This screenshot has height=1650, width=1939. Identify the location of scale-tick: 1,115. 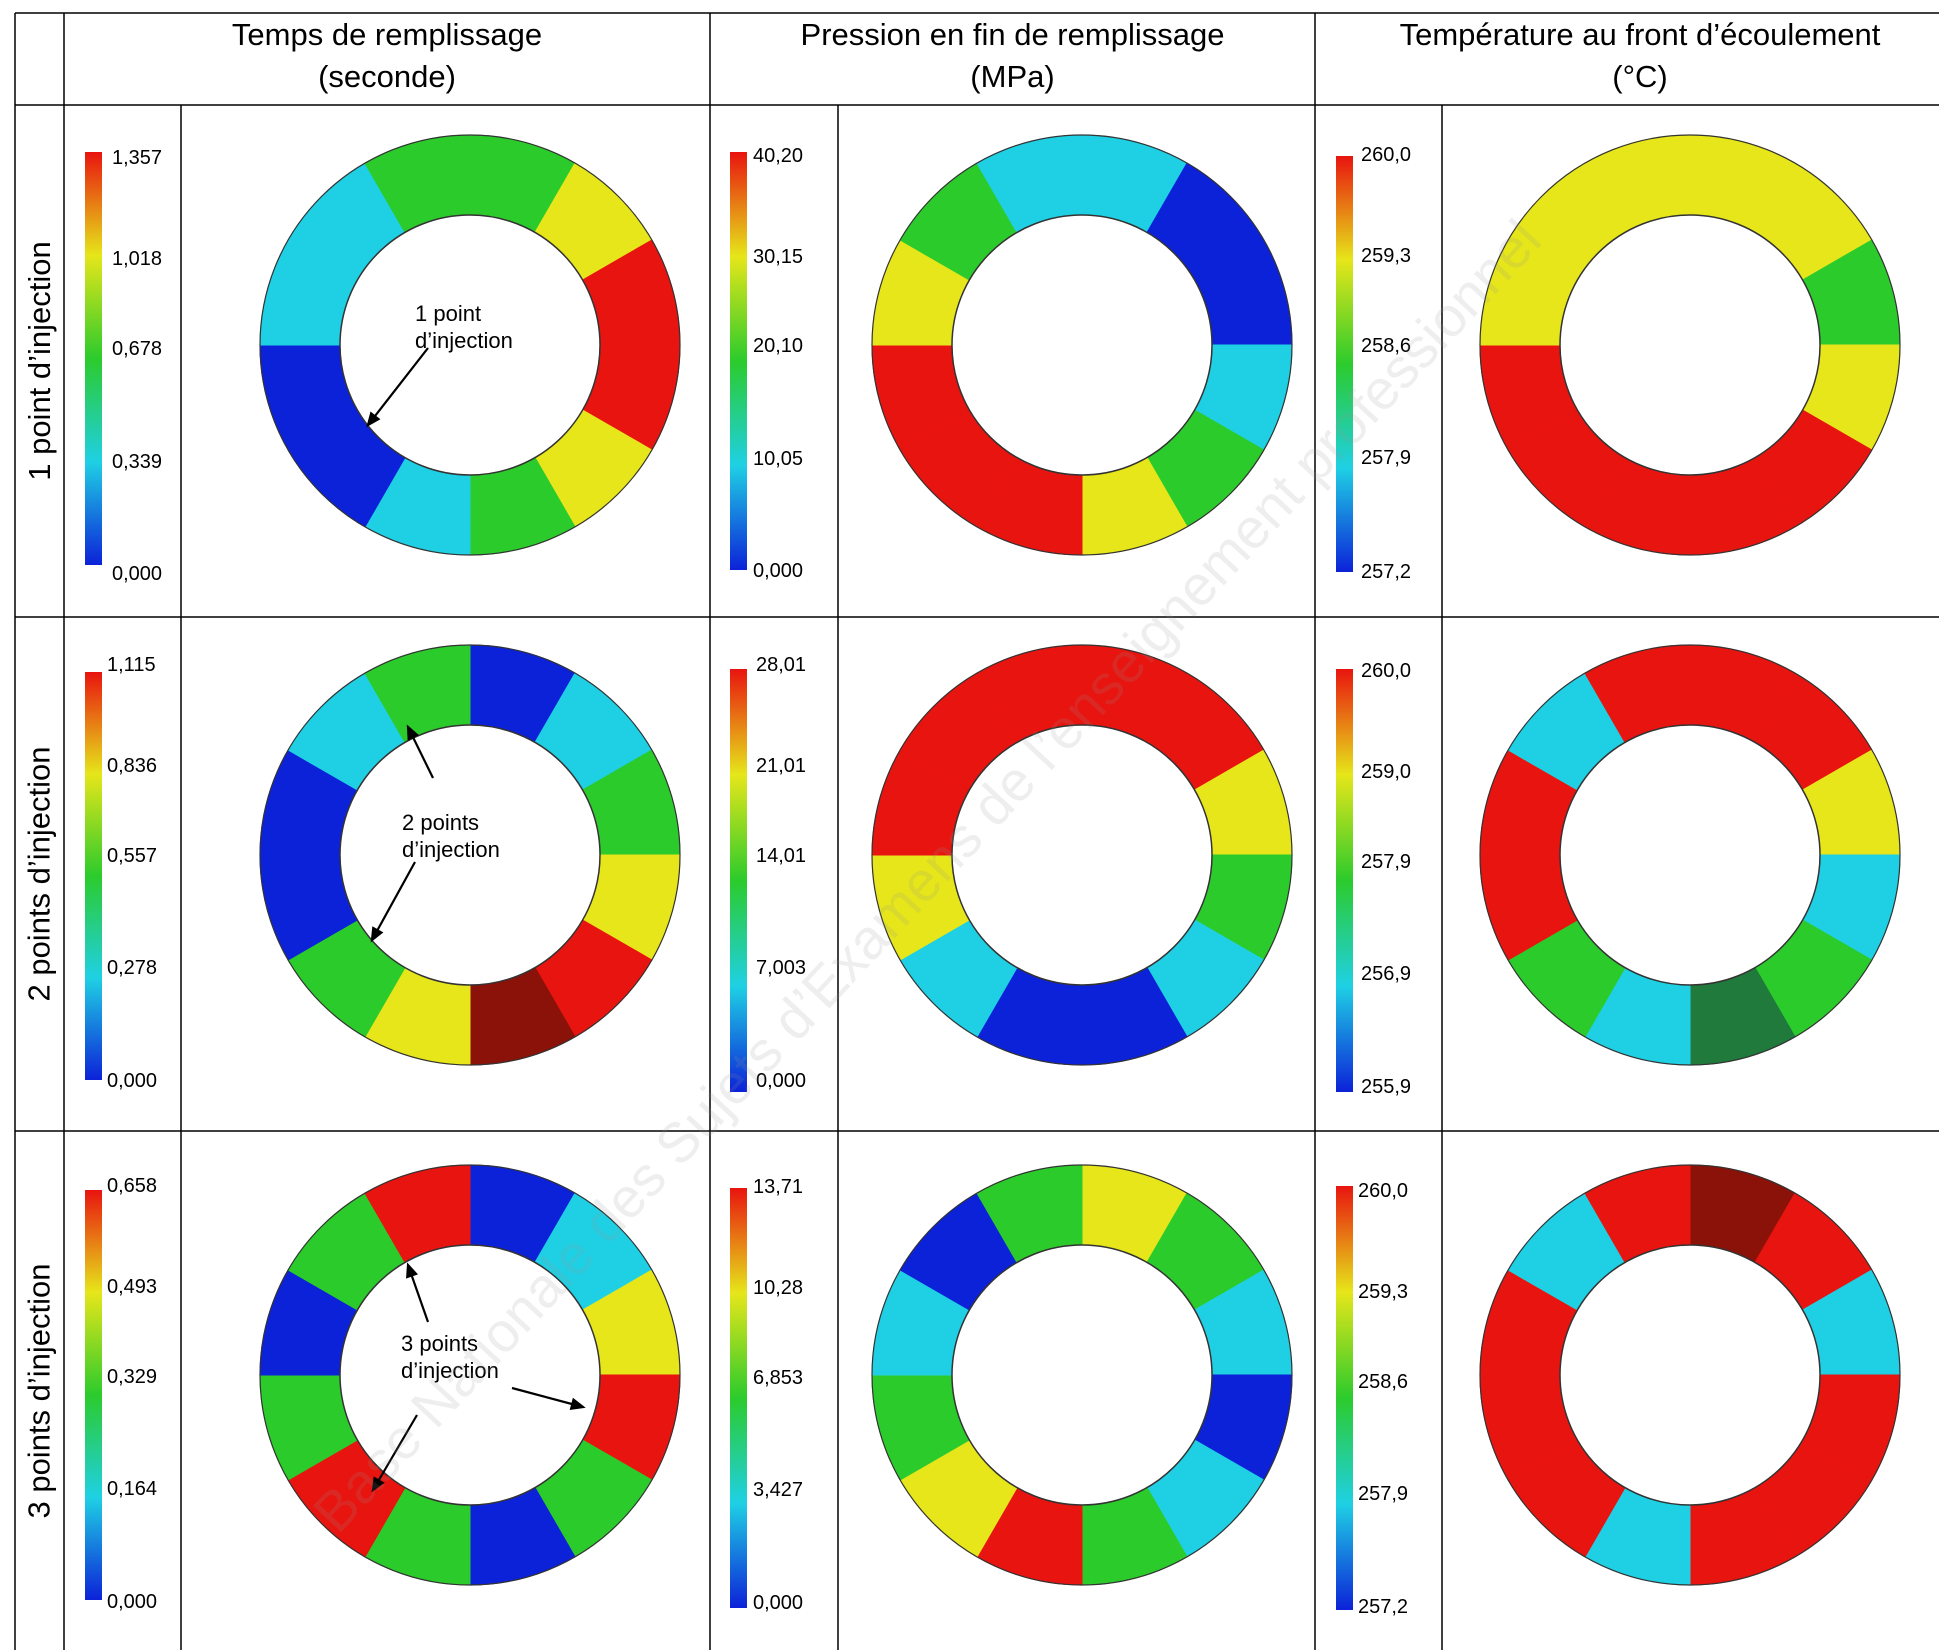
(131, 665).